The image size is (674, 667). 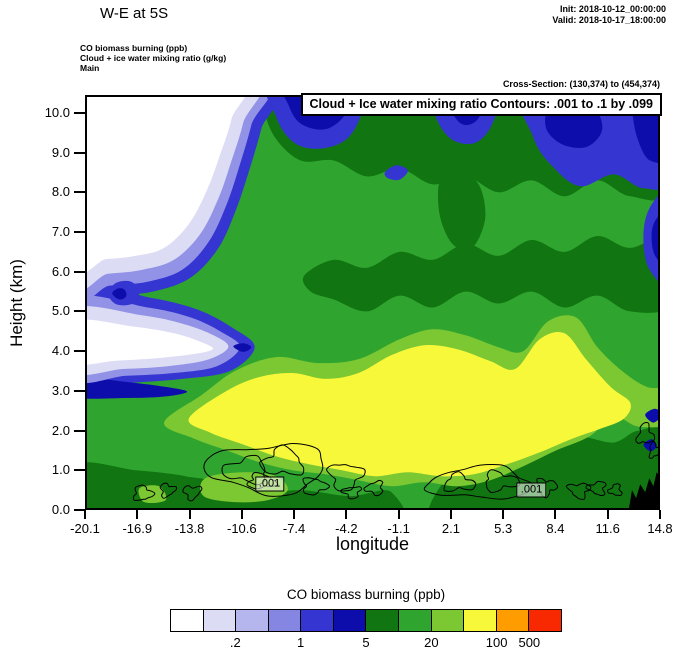 I want to click on y-tick-label: 2.0, so click(x=60, y=430).